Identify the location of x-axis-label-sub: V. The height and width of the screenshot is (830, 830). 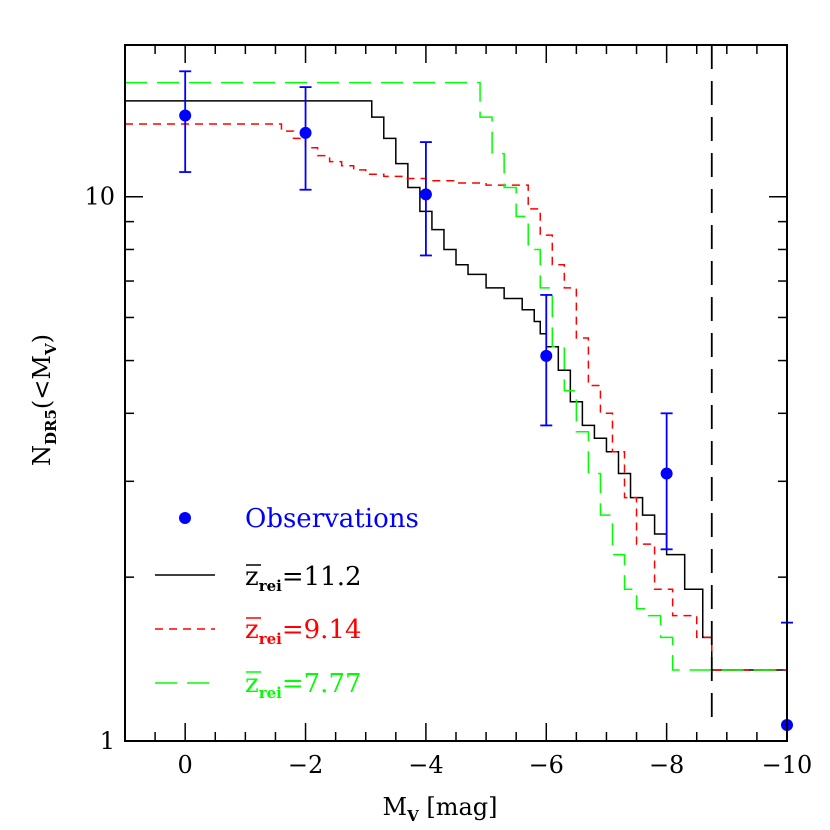
(412, 816).